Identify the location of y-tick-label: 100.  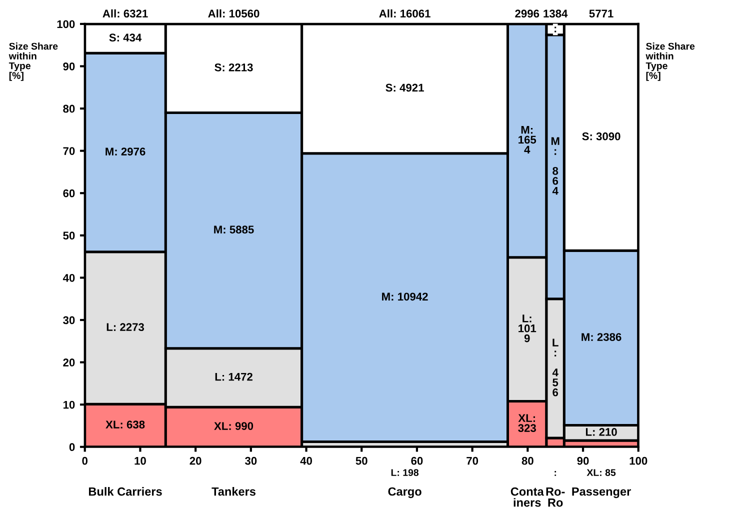
(66, 24).